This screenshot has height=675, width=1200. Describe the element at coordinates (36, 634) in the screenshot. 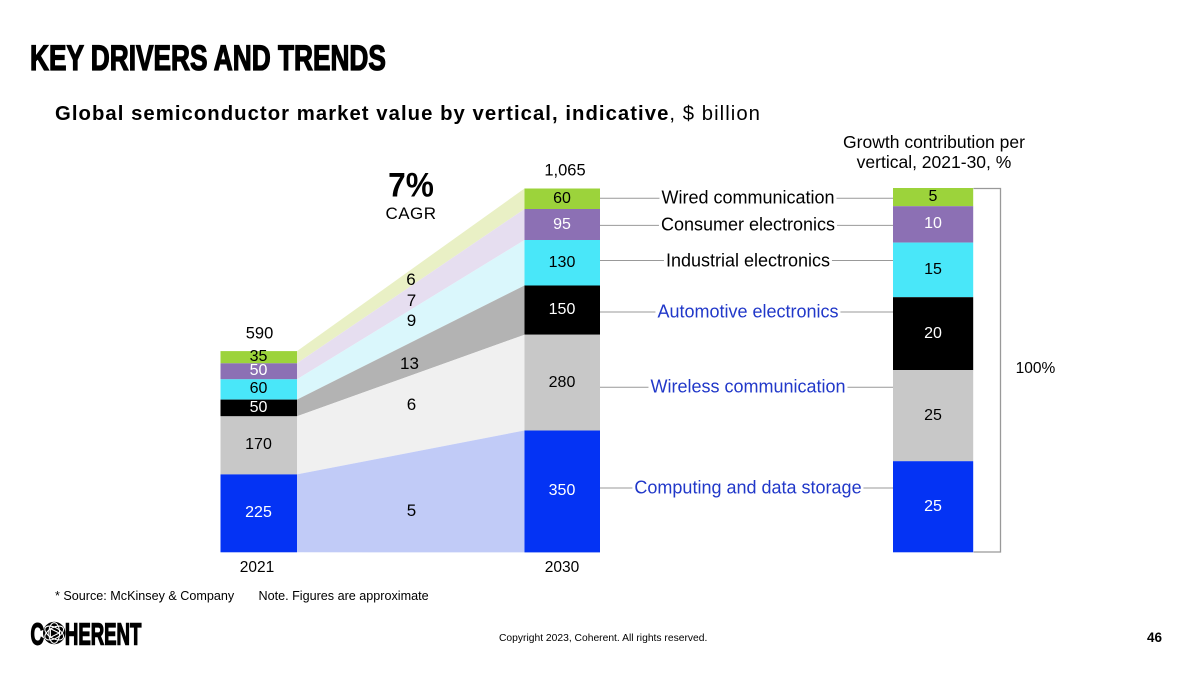

I see `svg-text: C` at that location.